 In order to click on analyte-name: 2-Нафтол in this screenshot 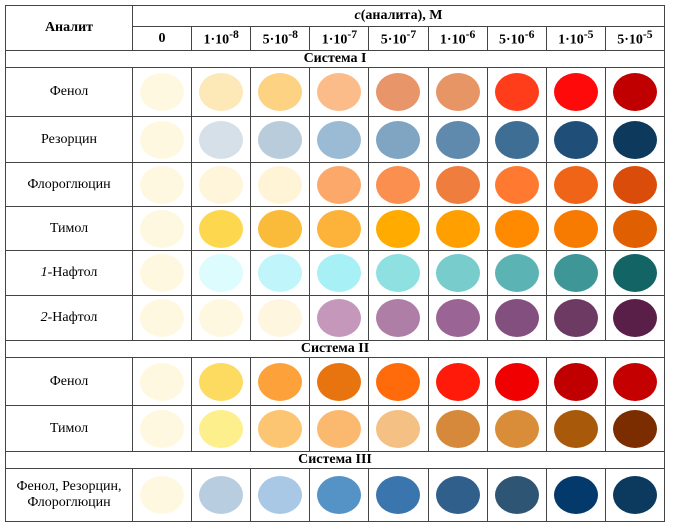, I will do `click(69, 318)`.